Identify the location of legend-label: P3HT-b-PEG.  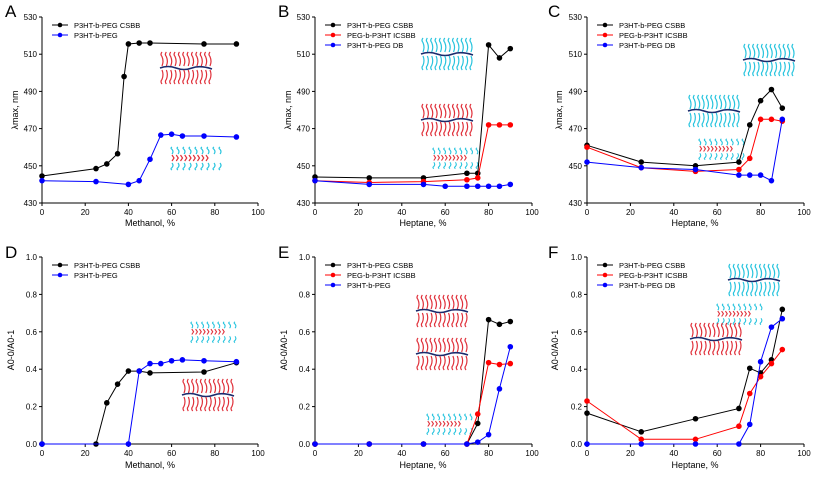
(96, 275).